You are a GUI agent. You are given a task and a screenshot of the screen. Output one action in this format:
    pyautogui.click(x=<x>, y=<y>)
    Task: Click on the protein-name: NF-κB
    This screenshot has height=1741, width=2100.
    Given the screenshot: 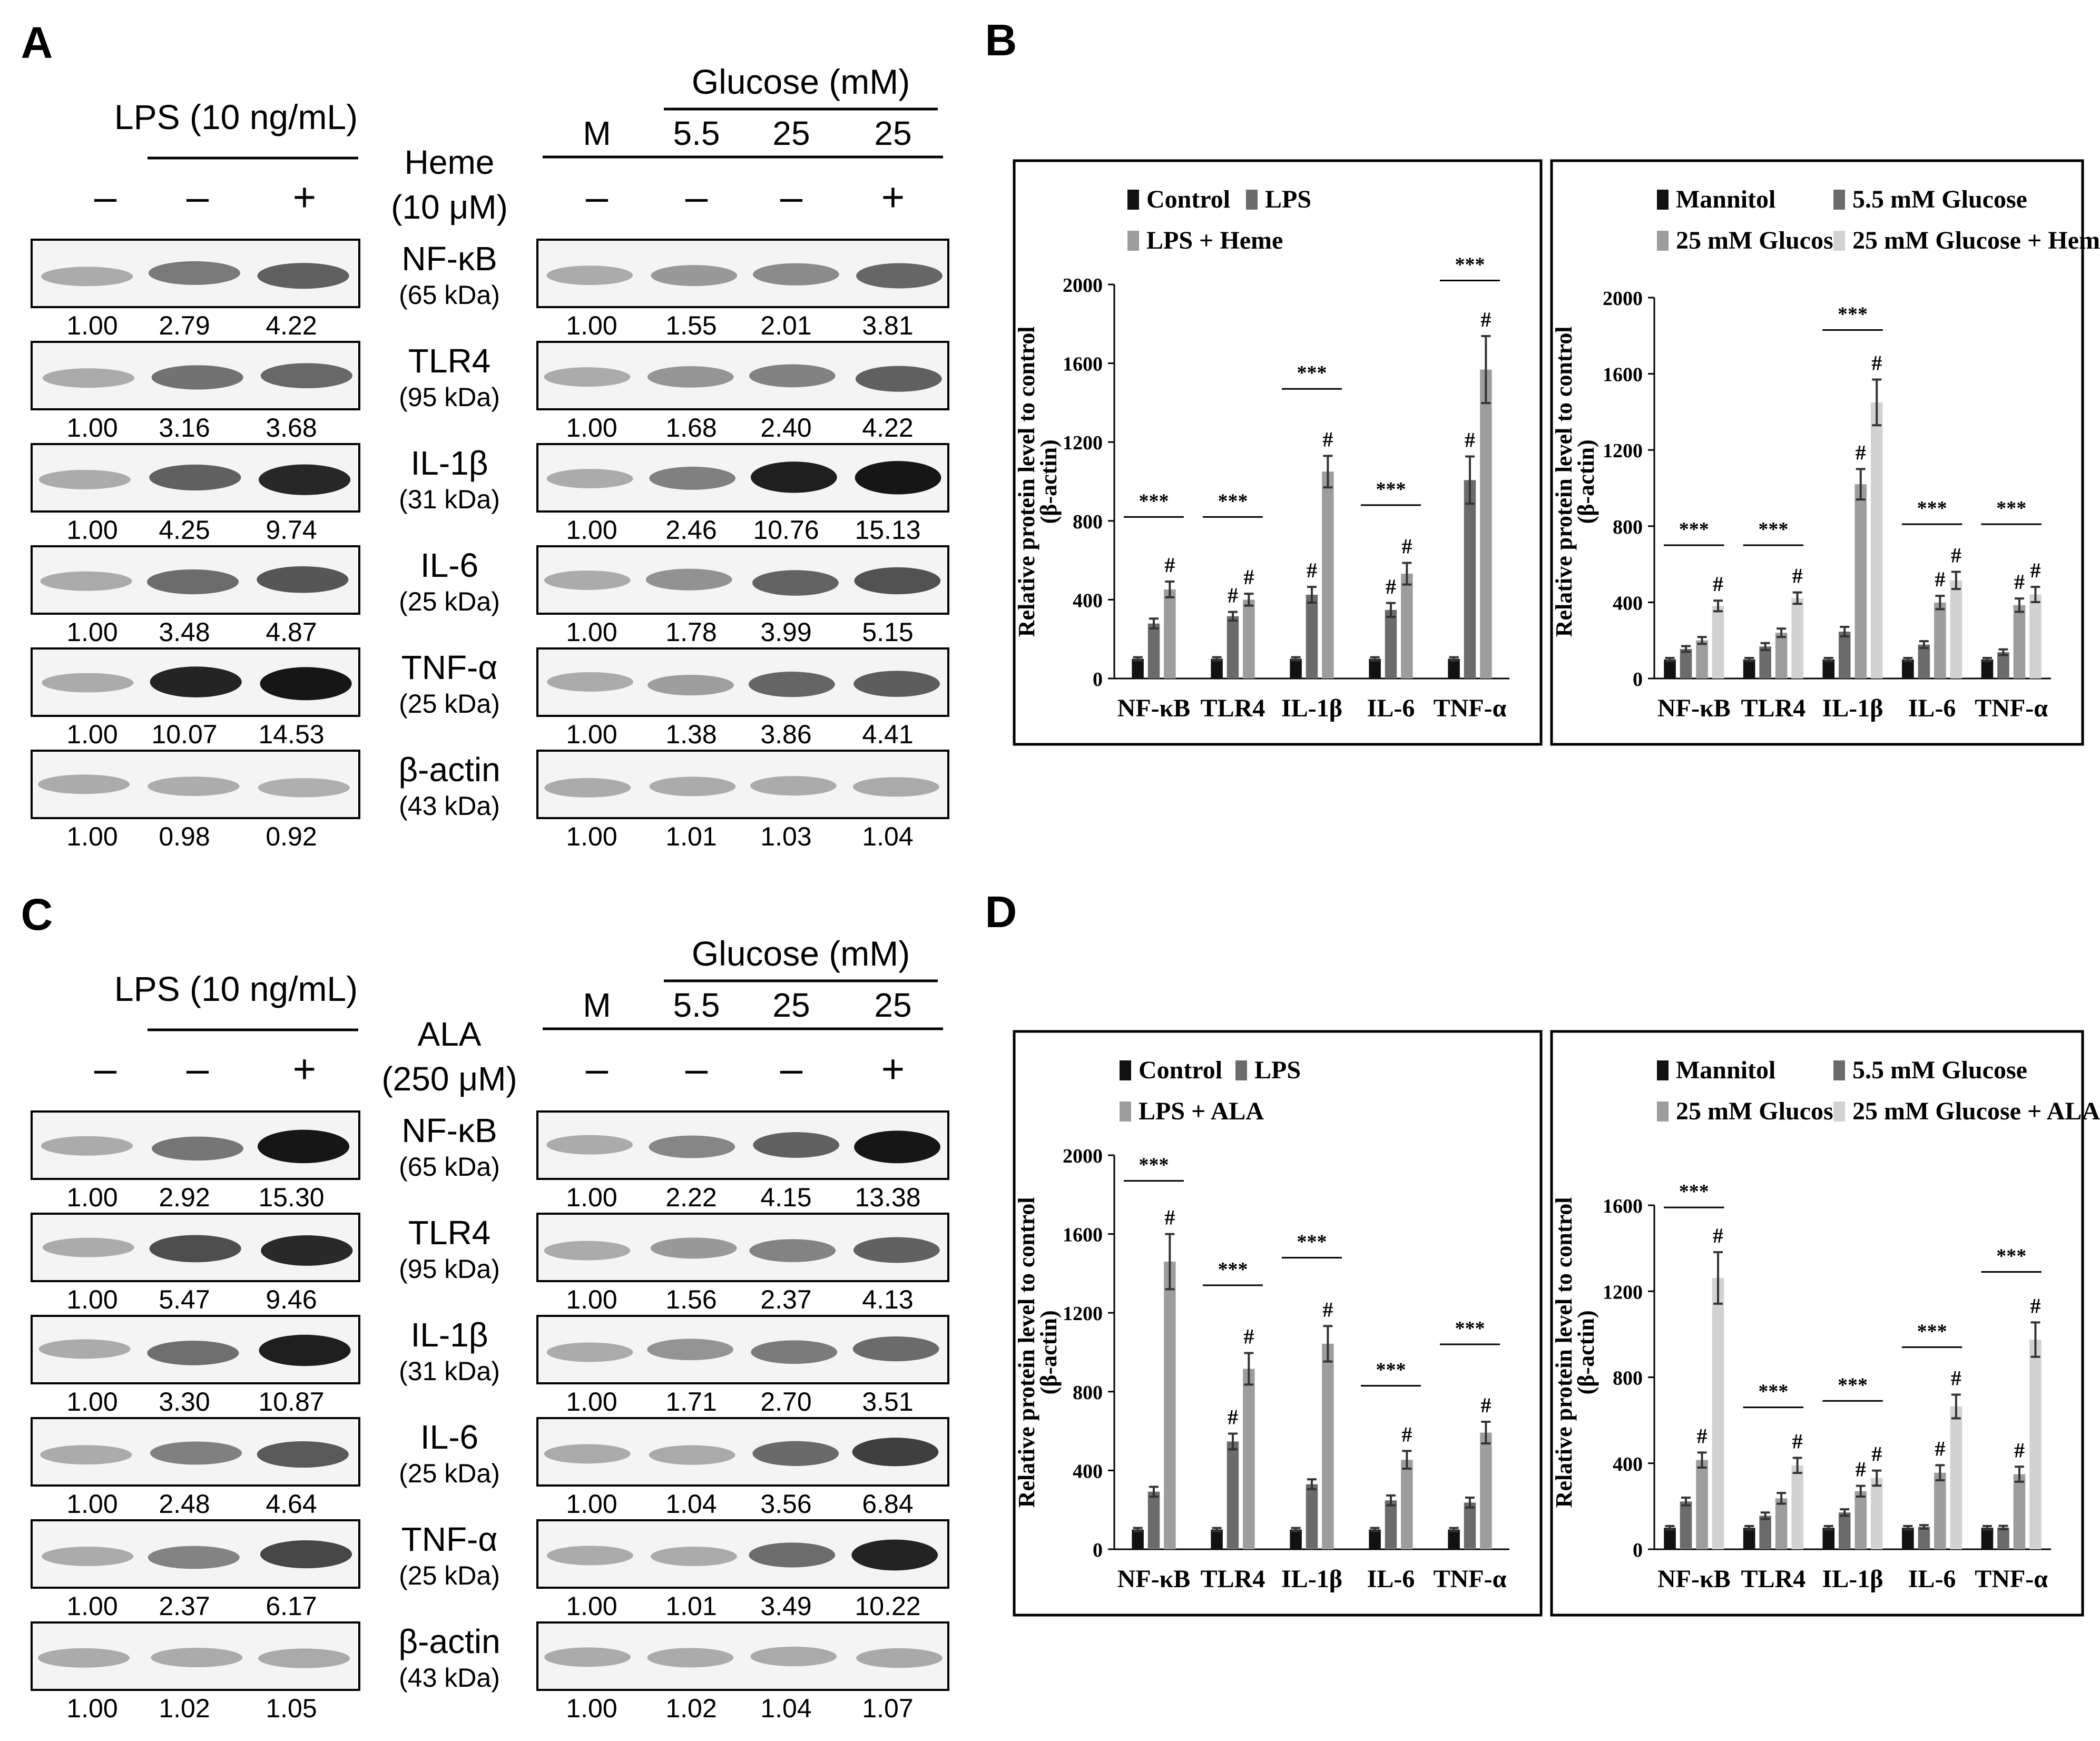 What is the action you would take?
    pyautogui.click(x=449, y=259)
    